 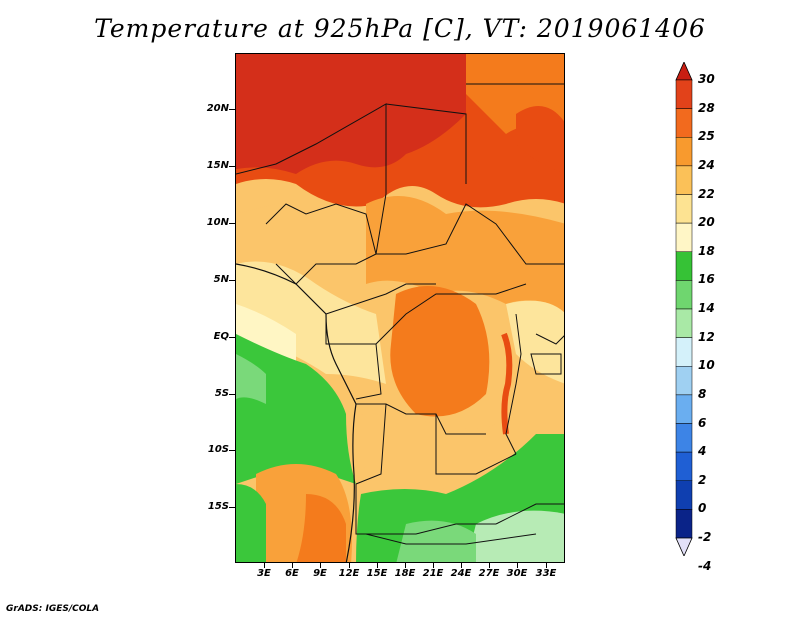 I want to click on coastline, so click(x=296, y=412).